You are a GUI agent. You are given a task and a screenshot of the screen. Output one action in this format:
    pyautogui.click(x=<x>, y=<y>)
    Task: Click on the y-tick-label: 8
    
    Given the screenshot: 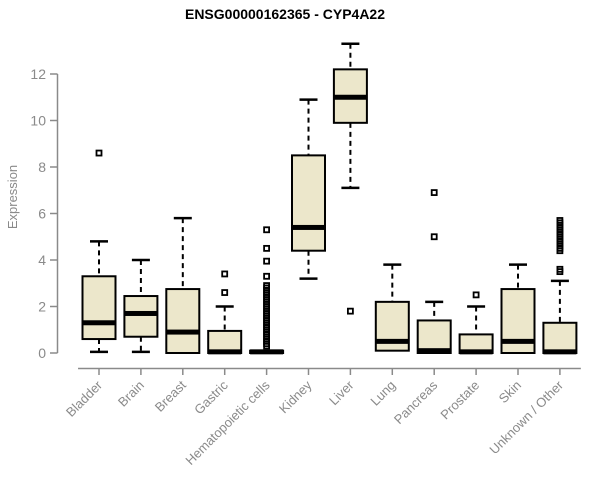 What is the action you would take?
    pyautogui.click(x=42, y=167)
    